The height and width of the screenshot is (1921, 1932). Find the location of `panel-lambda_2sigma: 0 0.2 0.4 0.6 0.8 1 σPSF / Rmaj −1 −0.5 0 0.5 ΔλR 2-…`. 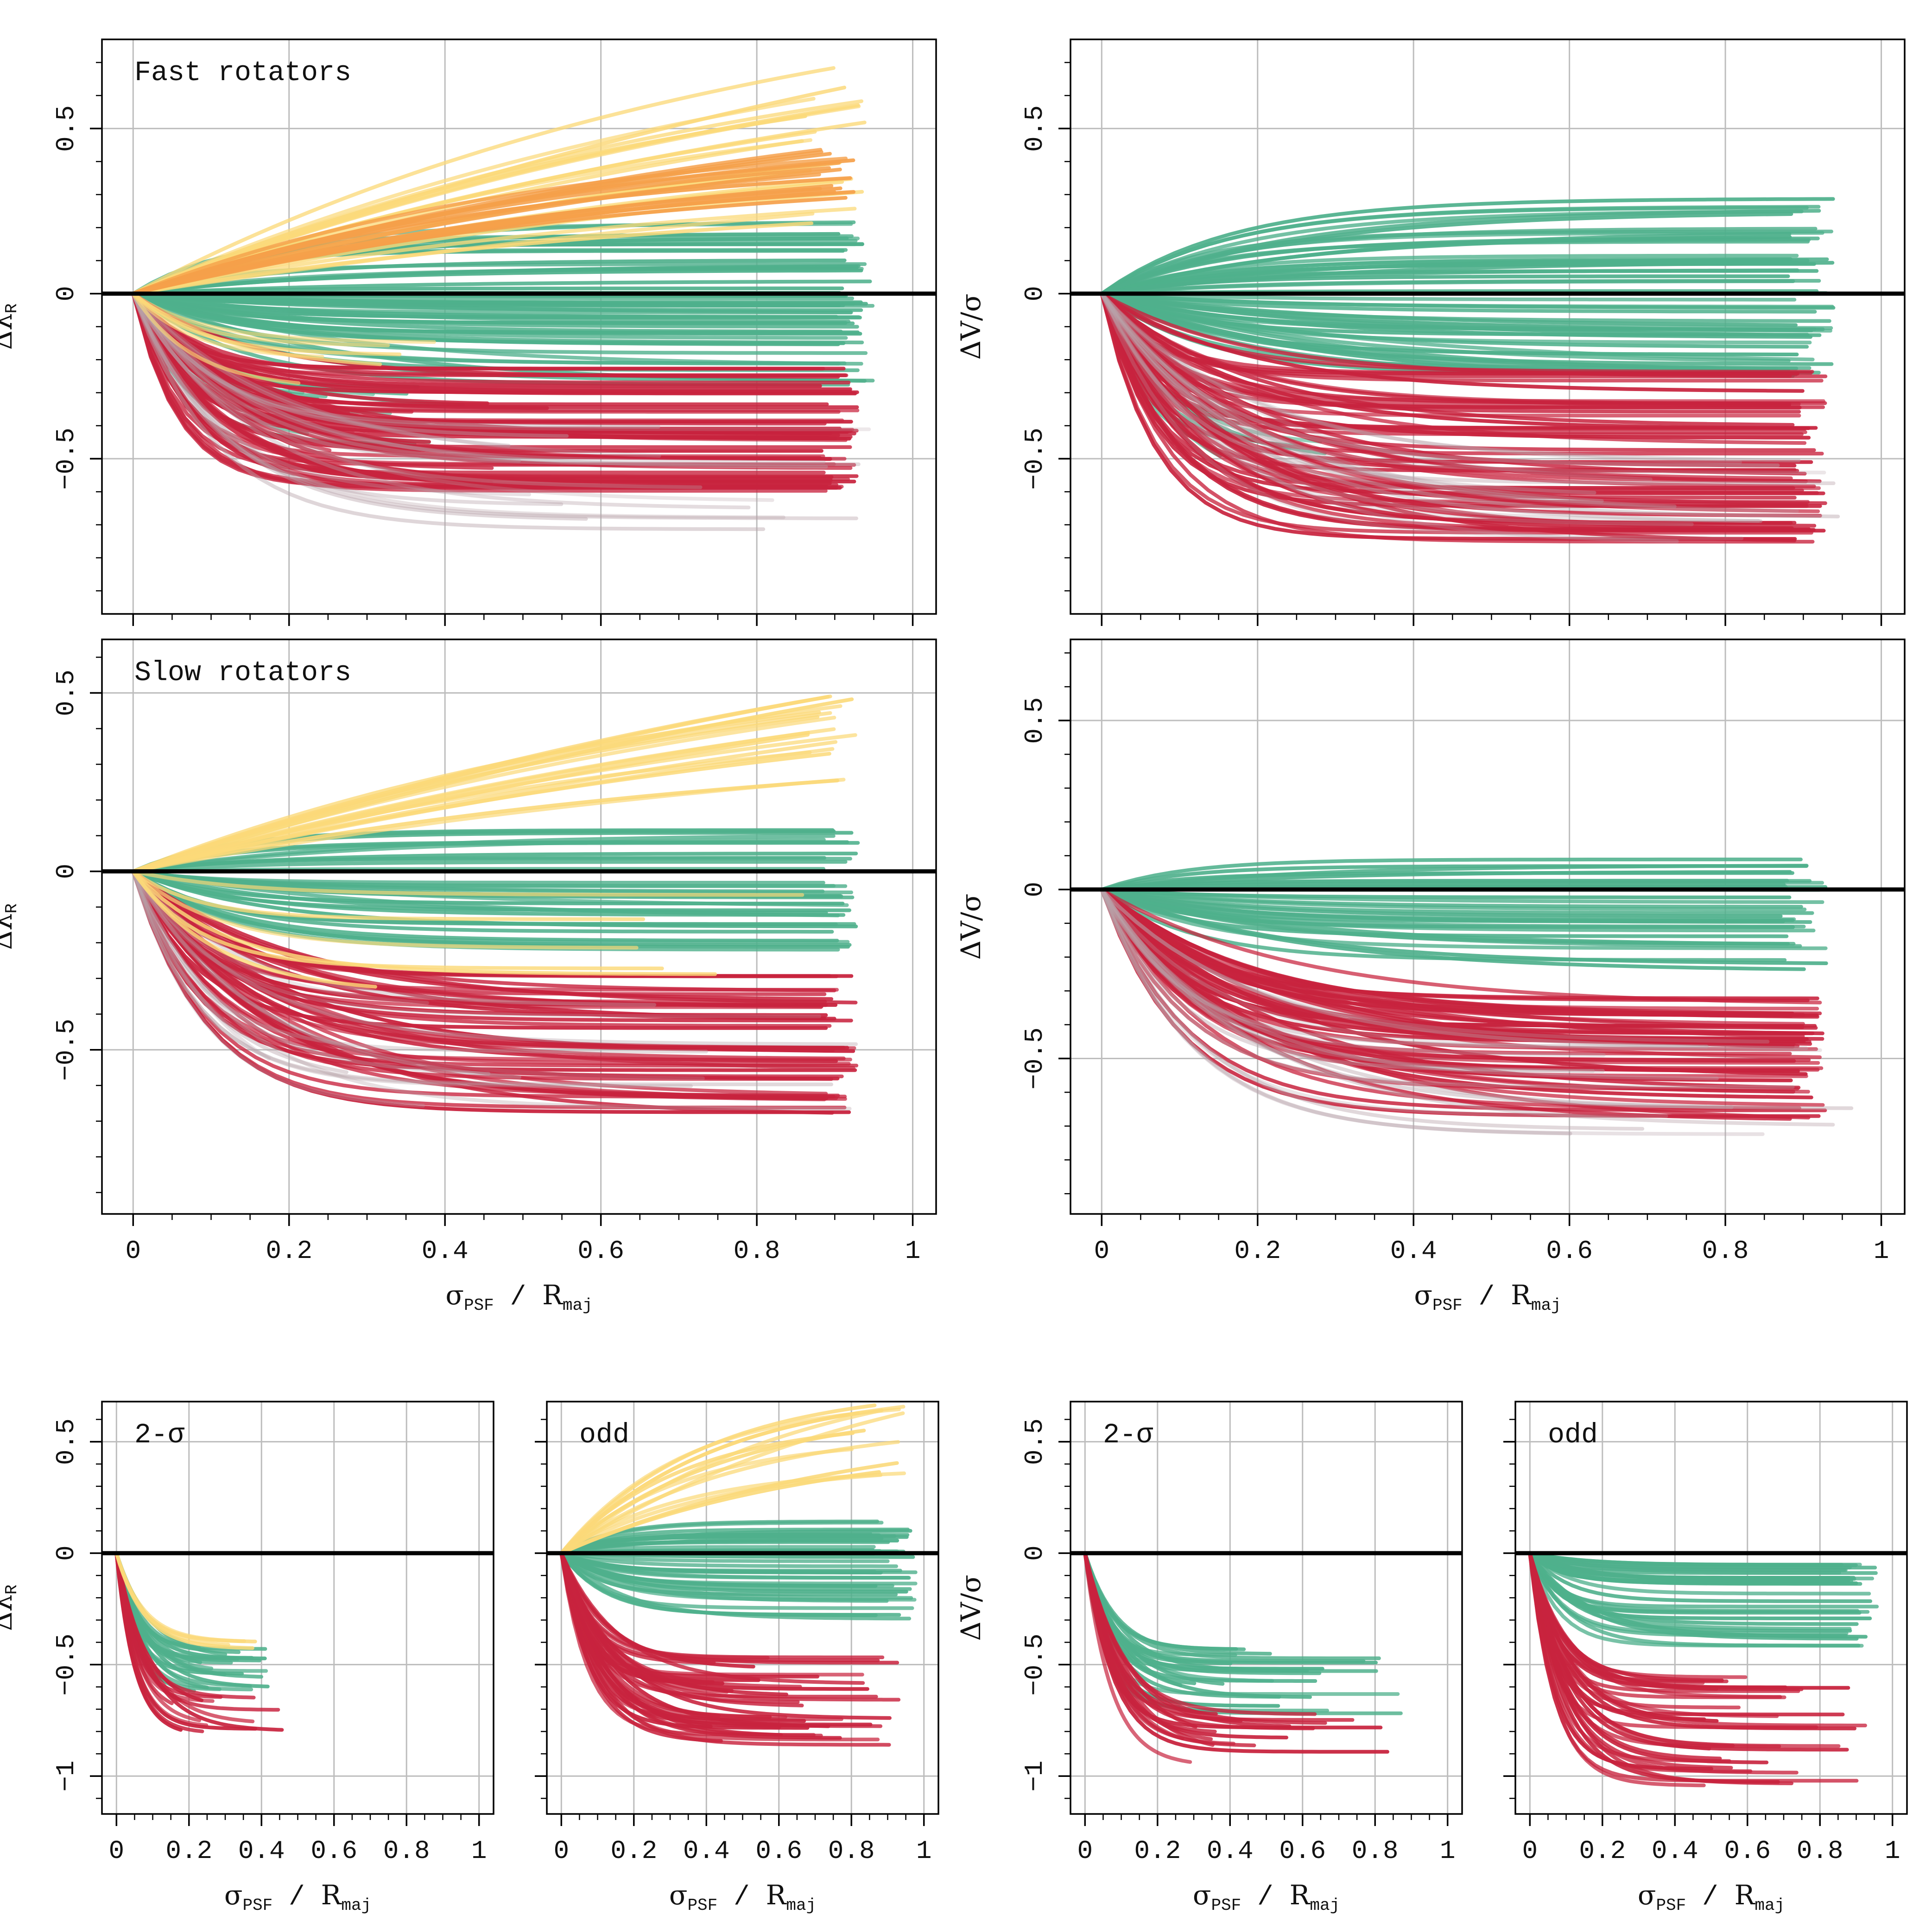

panel-lambda_2sigma: 0 0.2 0.4 0.6 0.8 1 σPSF / Rmaj −1 −0.5 0 0.5 ΔλR 2-… is located at coordinates (247, 1658).